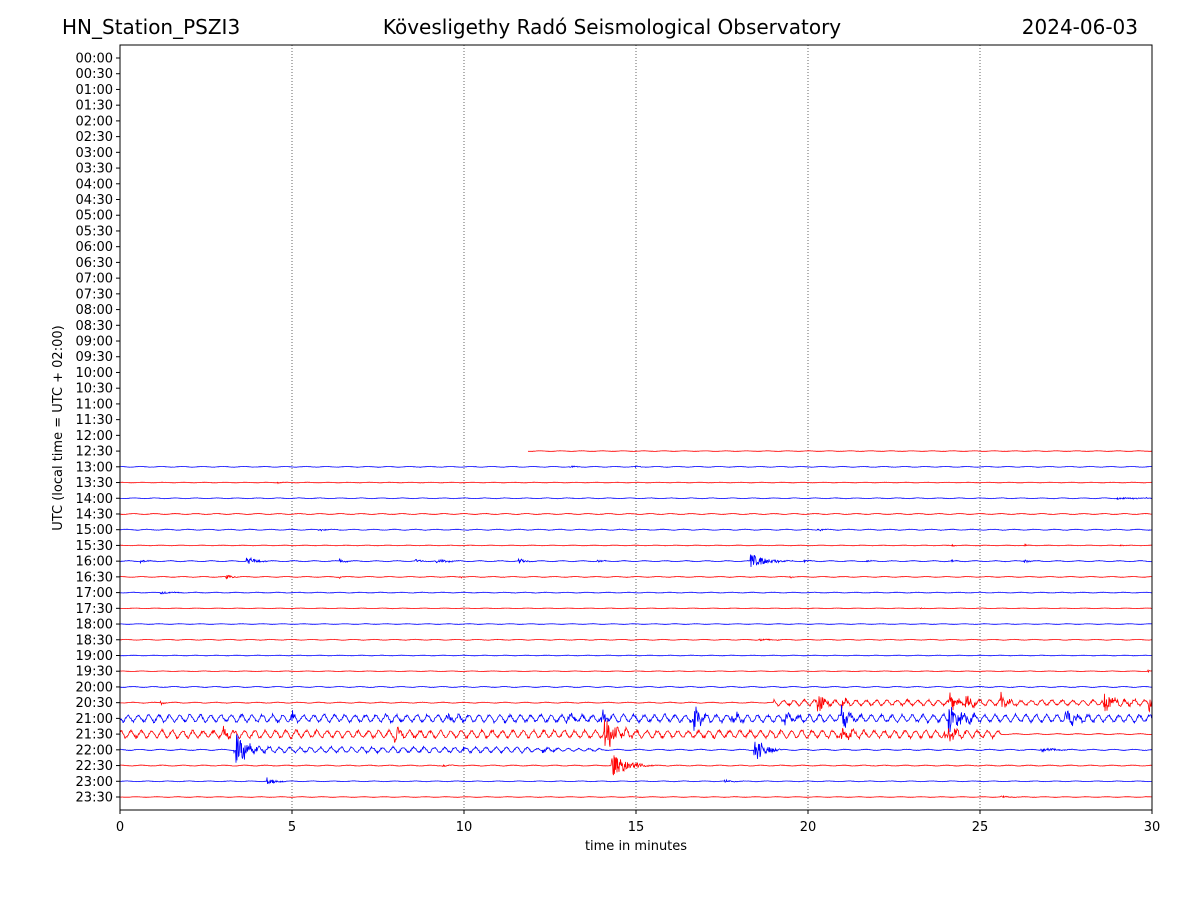  I want to click on y-tick-label: 10:30, so click(94, 389).